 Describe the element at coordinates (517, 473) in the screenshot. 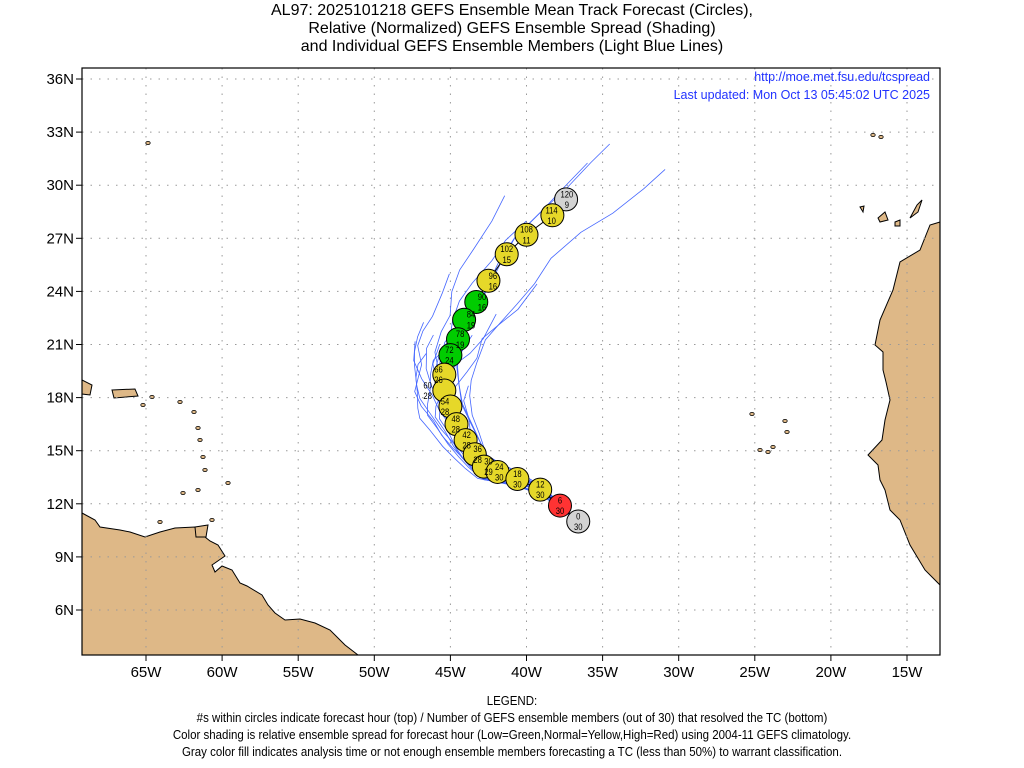

I see `forecast-hour-label: 18` at that location.